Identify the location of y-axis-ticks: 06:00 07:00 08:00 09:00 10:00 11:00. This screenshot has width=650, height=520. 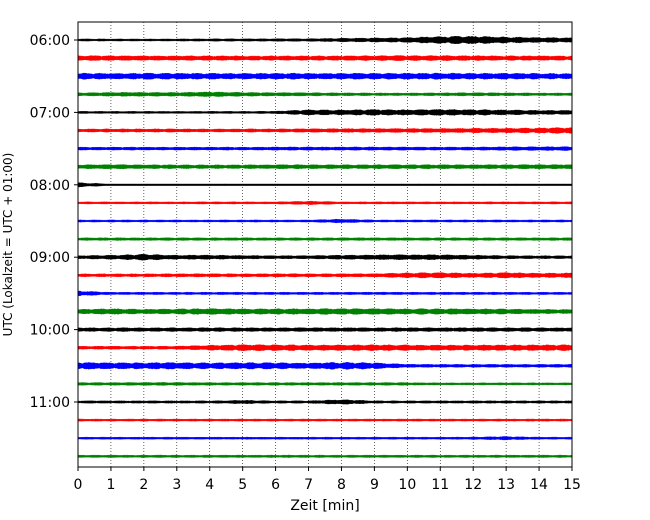
(54, 222).